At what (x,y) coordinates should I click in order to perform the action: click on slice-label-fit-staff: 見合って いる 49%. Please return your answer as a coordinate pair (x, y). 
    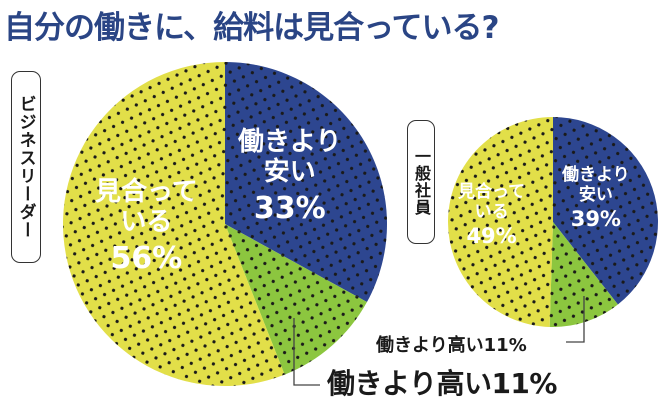
    Looking at the image, I should click on (492, 215).